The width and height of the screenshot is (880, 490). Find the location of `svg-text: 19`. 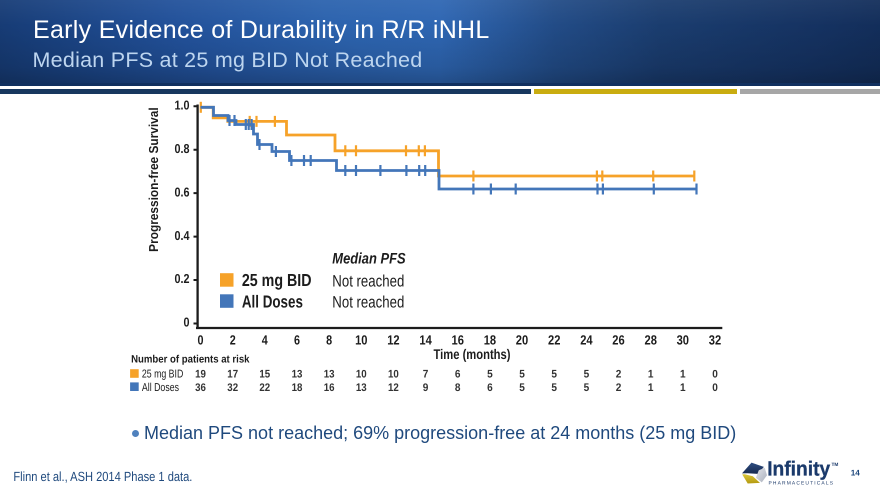

svg-text: 19 is located at coordinates (200, 374).